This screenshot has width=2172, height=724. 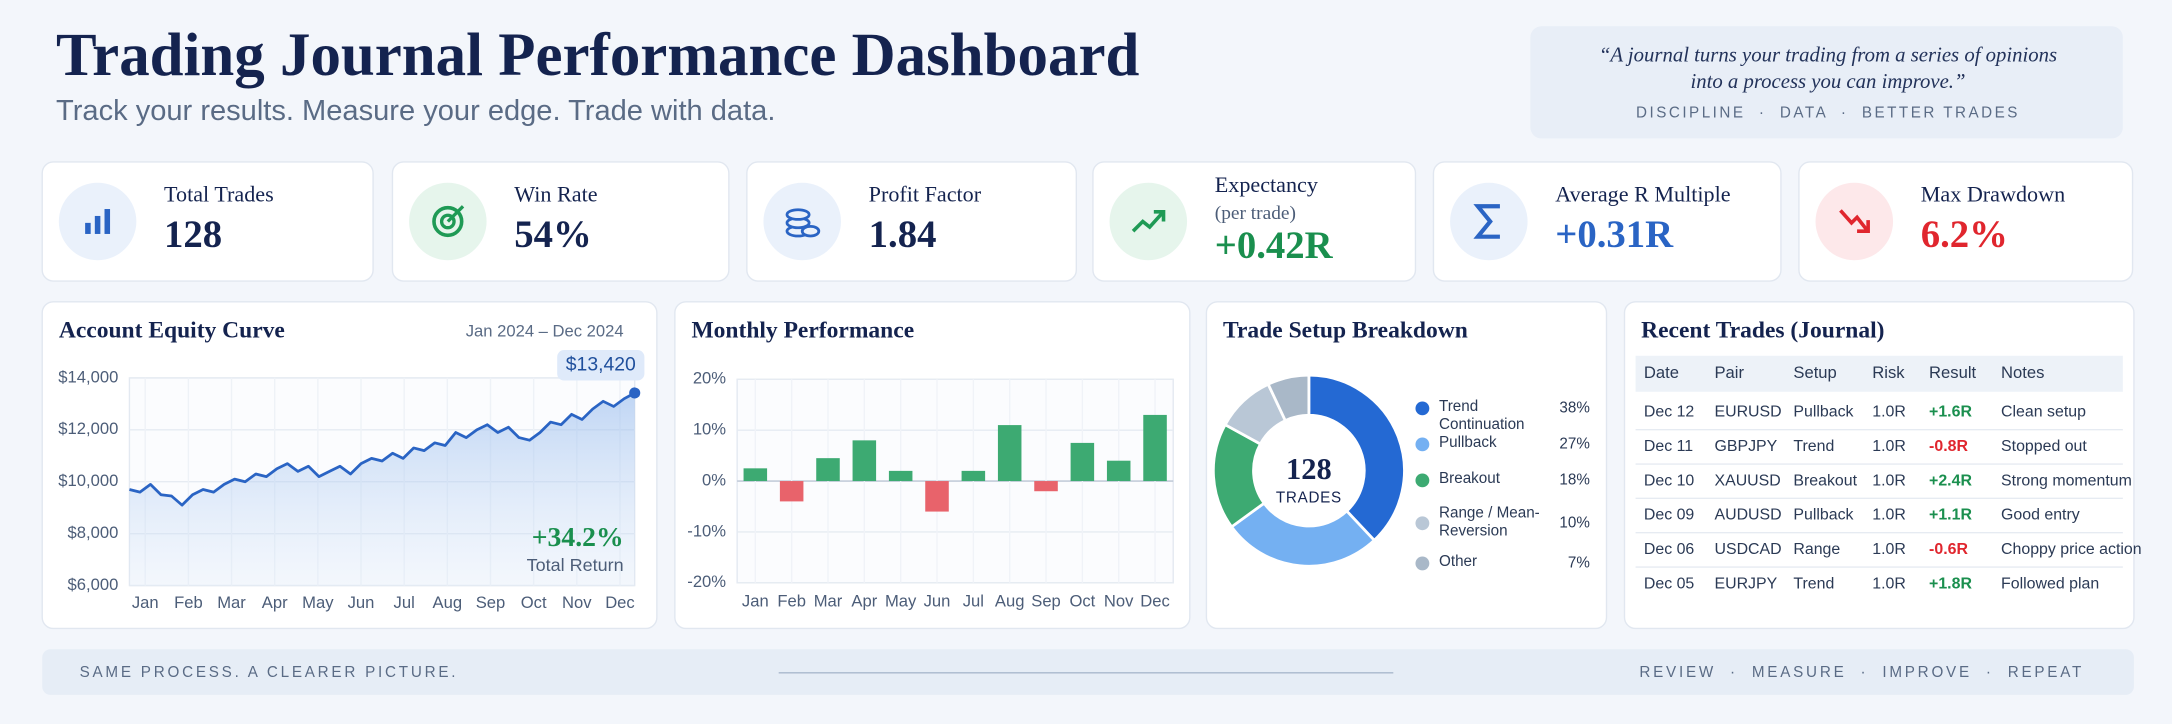 I want to click on legend-item: Range / Mean-Reversion, so click(x=1489, y=522).